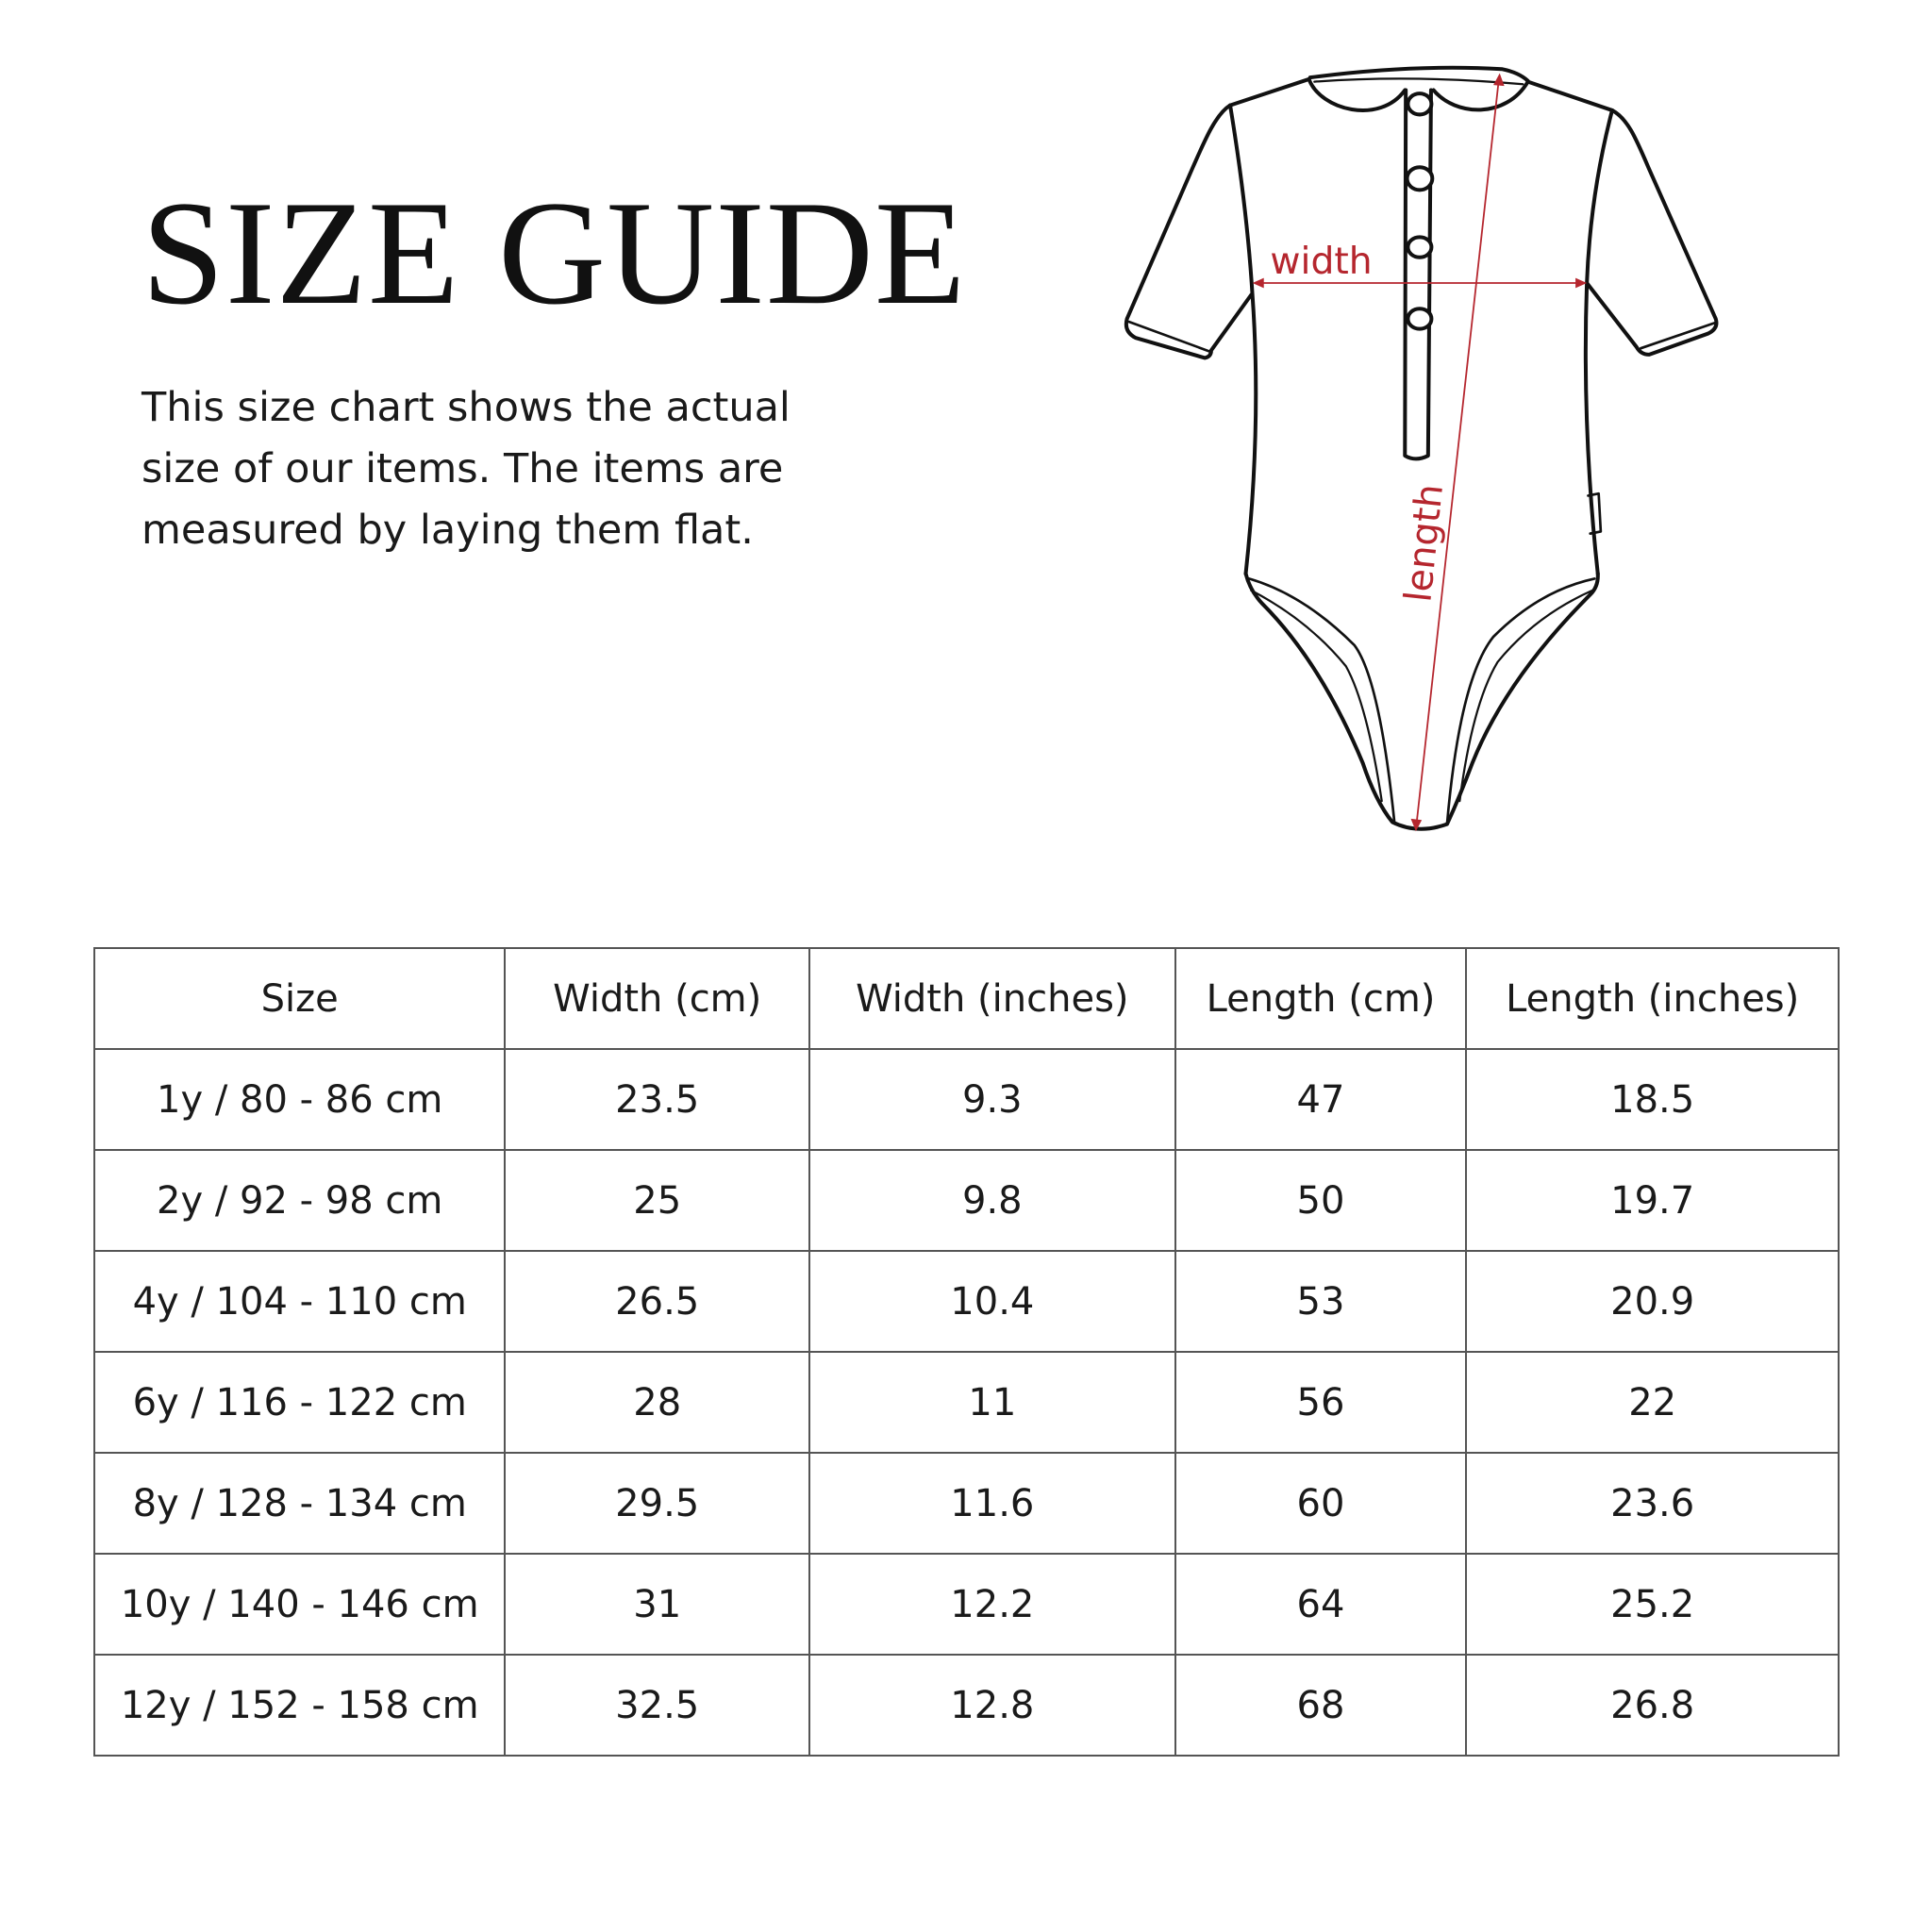  What do you see at coordinates (1321, 998) in the screenshot?
I see `column-header-length-cm: Length (cm)` at bounding box center [1321, 998].